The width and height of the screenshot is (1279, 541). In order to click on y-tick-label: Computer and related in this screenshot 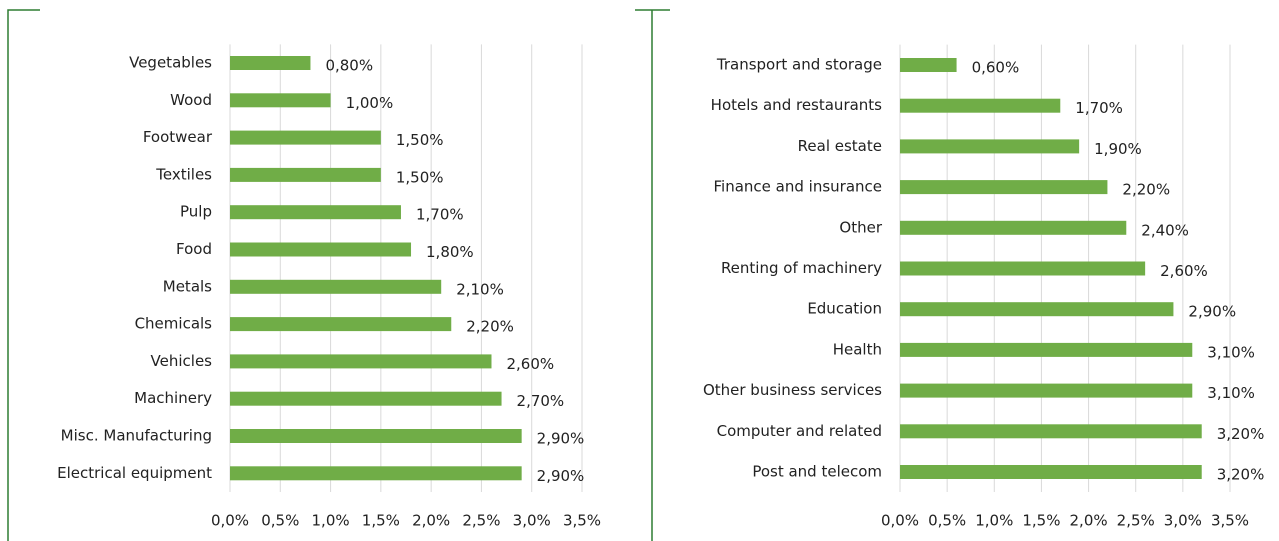, I will do `click(799, 431)`.